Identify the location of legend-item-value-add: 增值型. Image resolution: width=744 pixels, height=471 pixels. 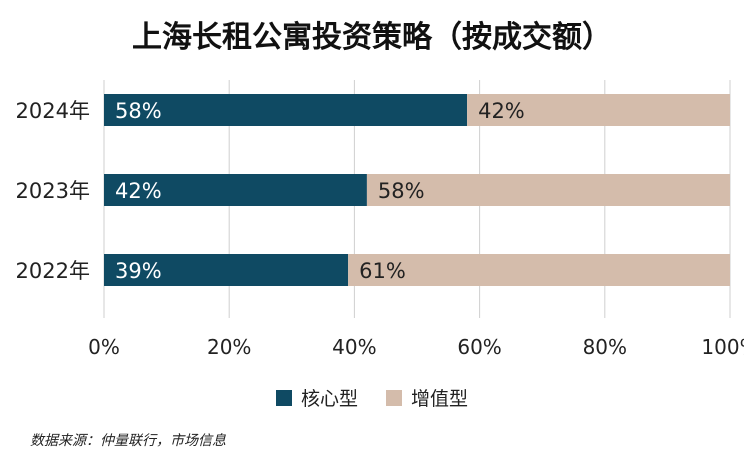
(427, 397).